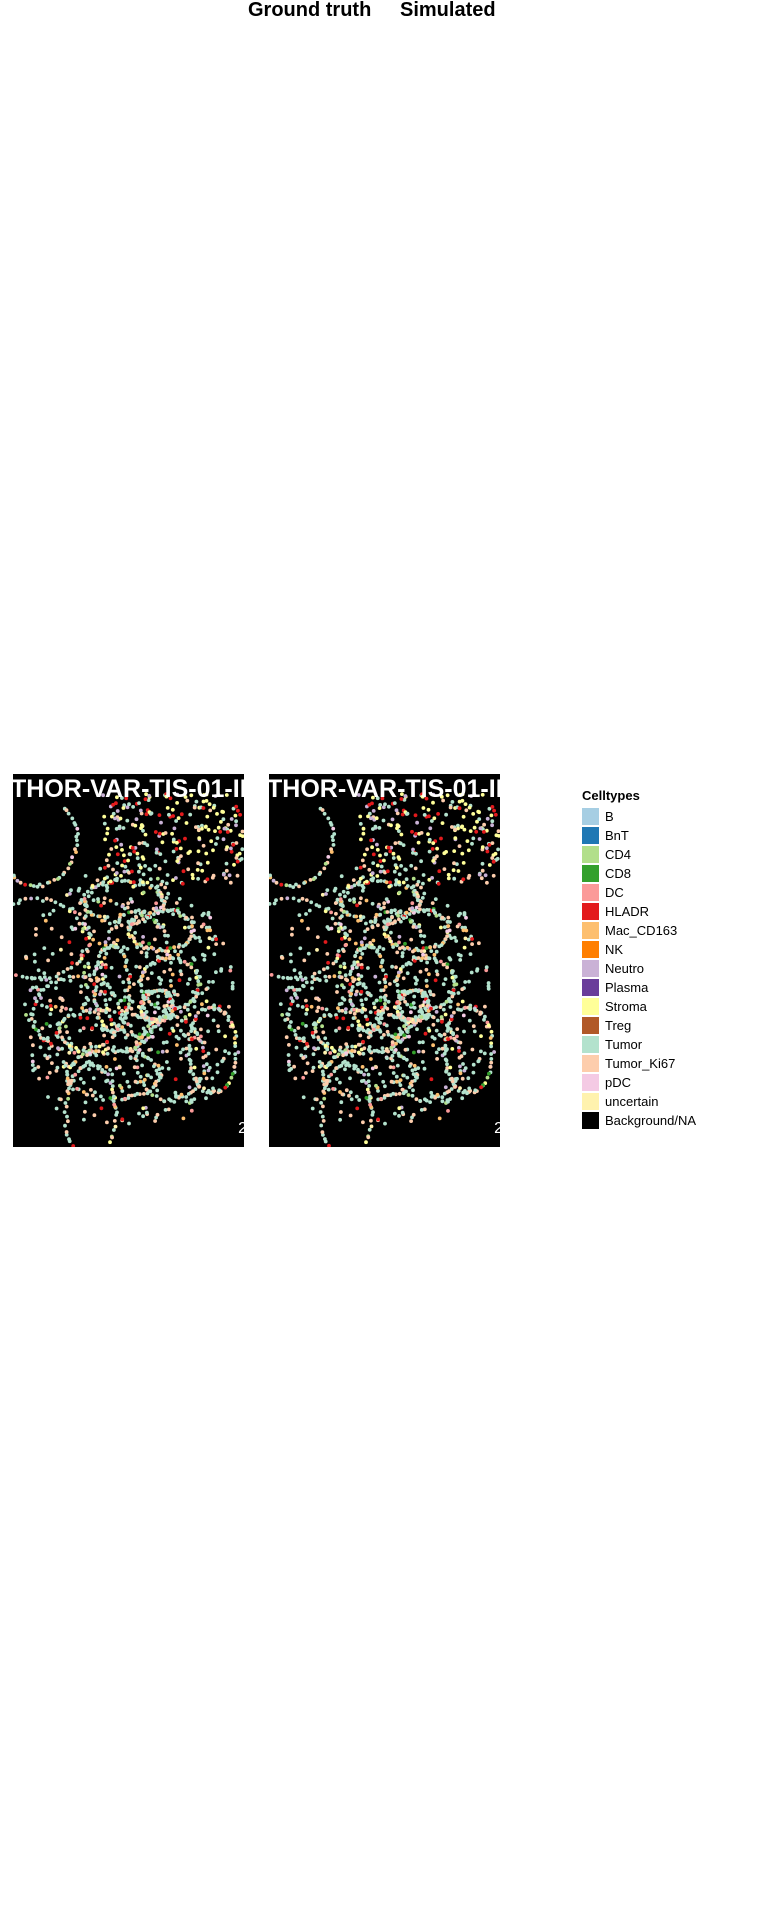 This screenshot has height=1920, width=768. What do you see at coordinates (384, 789) in the screenshot?
I see `simulated-image-label: THOR-VAR-TIS-01-IN` at bounding box center [384, 789].